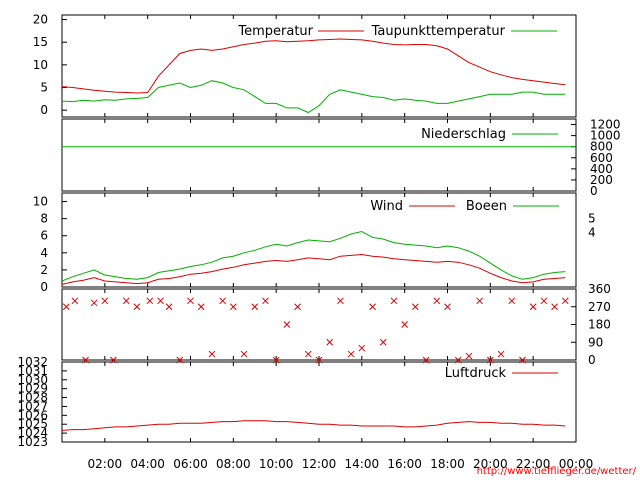  Describe the element at coordinates (490, 464) in the screenshot. I see `x-tick-label: 20:00` at that location.